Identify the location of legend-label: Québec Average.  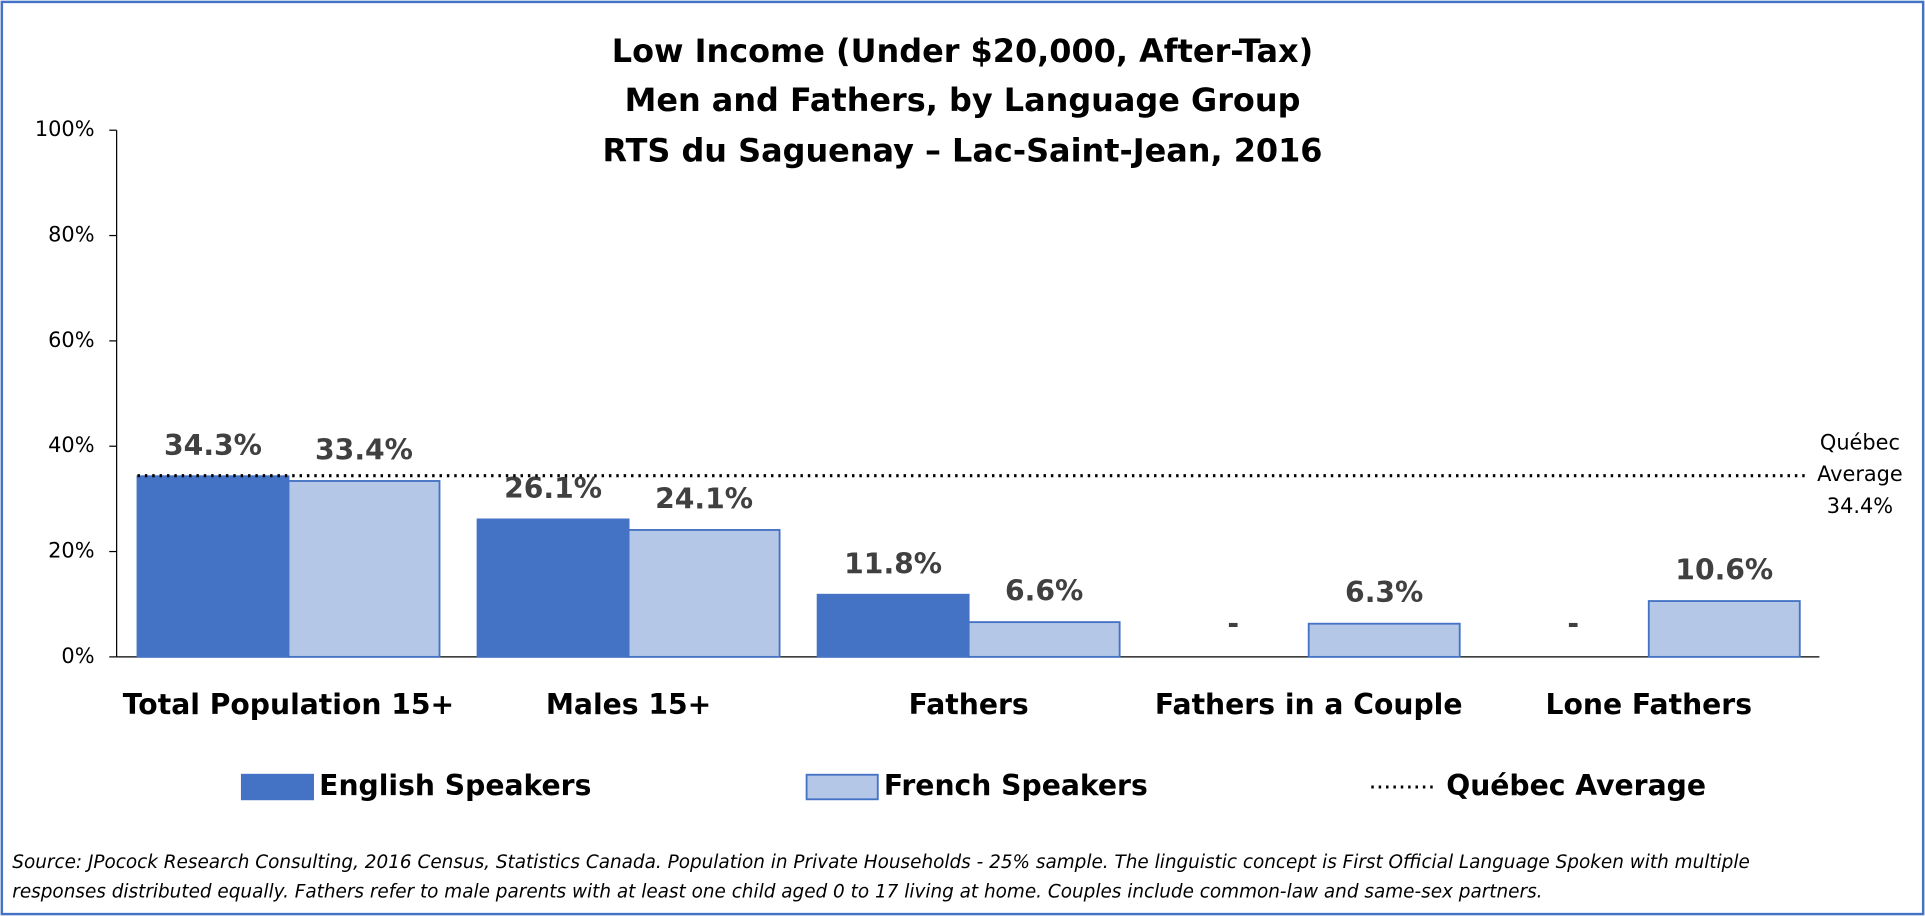
(1576, 785).